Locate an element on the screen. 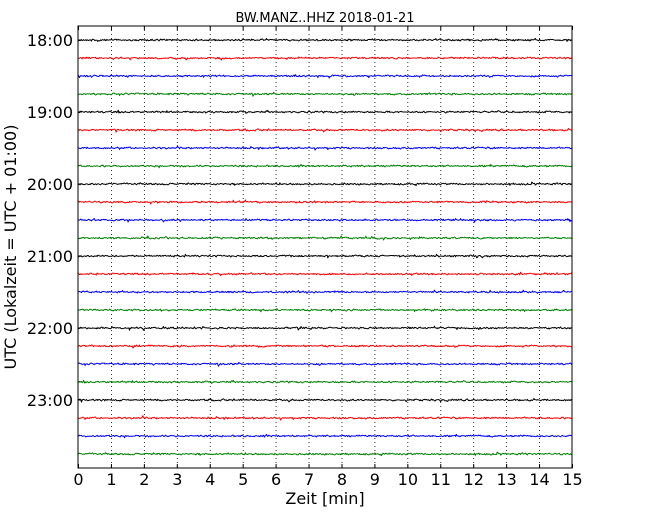 The image size is (650, 520). x-tick-label: 5 is located at coordinates (243, 479).